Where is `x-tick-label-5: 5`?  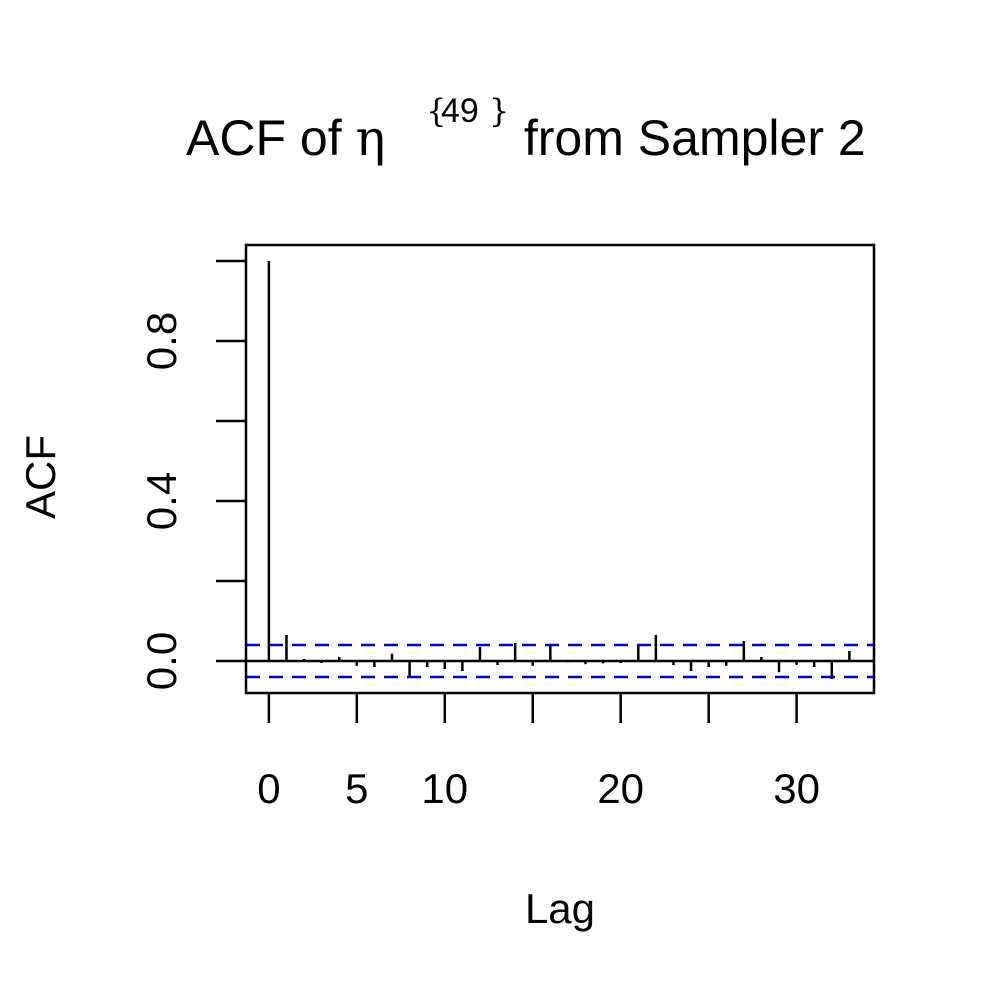
x-tick-label-5: 5 is located at coordinates (356, 788).